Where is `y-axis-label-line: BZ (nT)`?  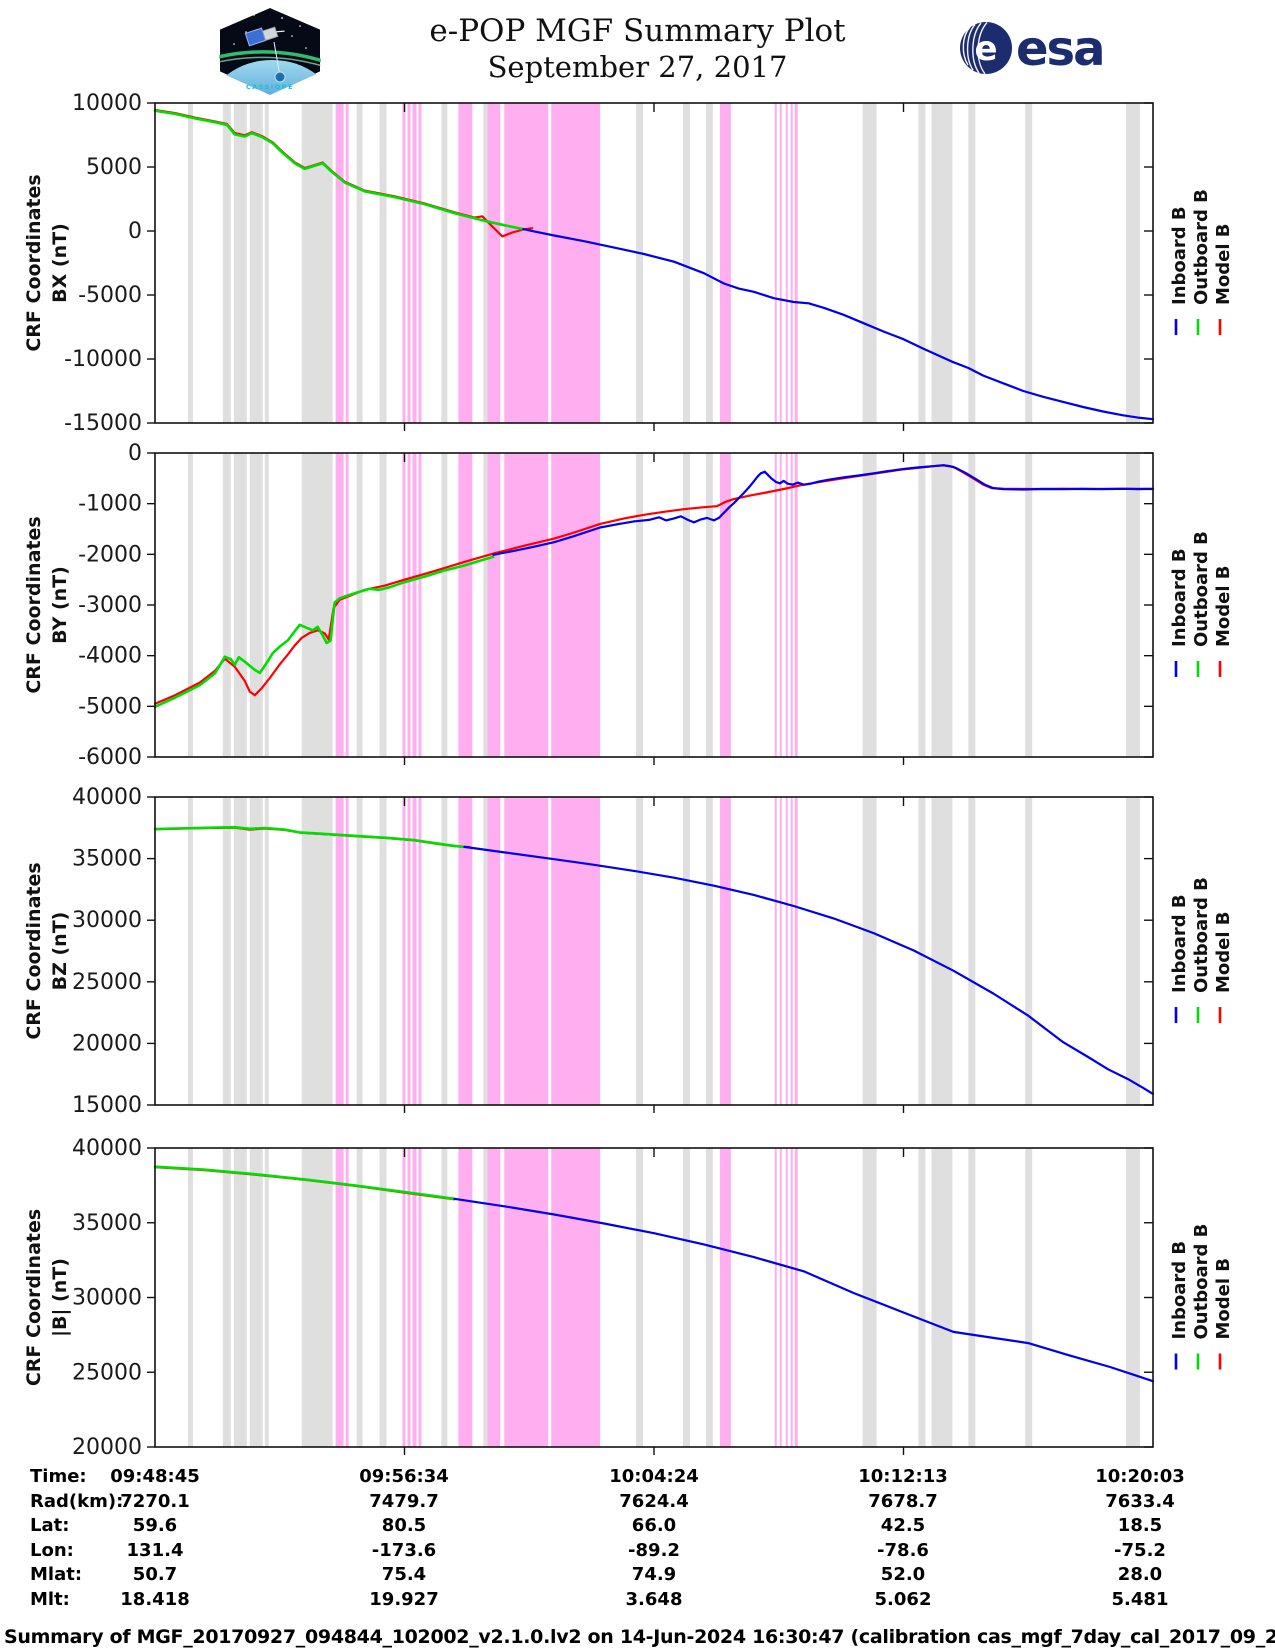 y-axis-label-line: BZ (nT) is located at coordinates (60, 951).